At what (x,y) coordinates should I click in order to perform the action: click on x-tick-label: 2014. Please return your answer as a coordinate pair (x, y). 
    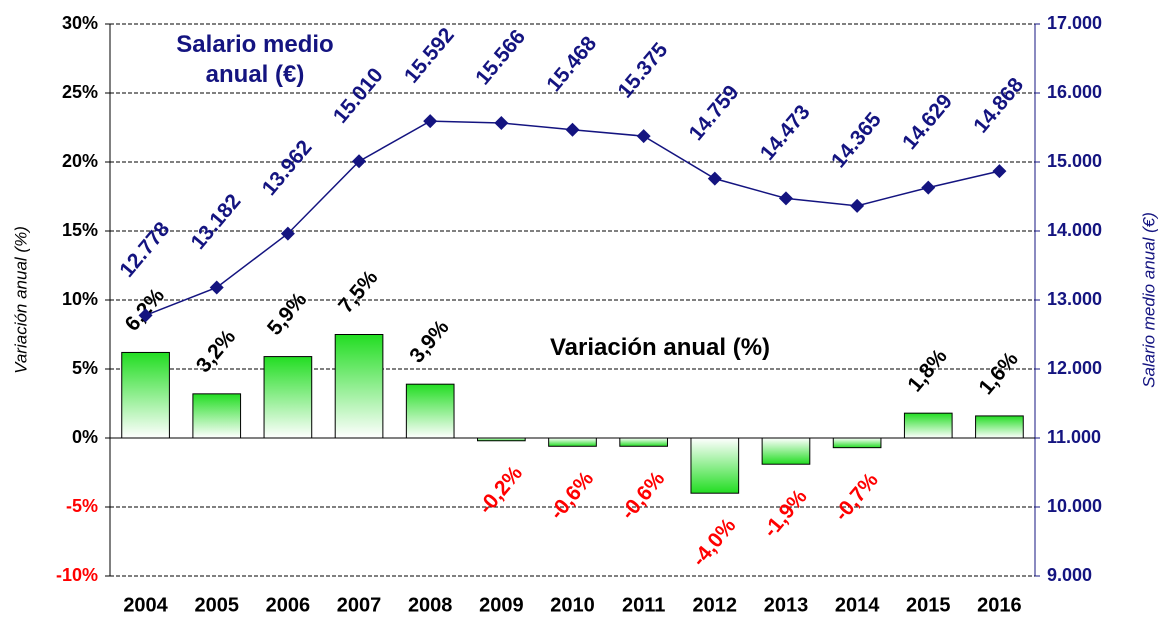
    Looking at the image, I should click on (857, 605).